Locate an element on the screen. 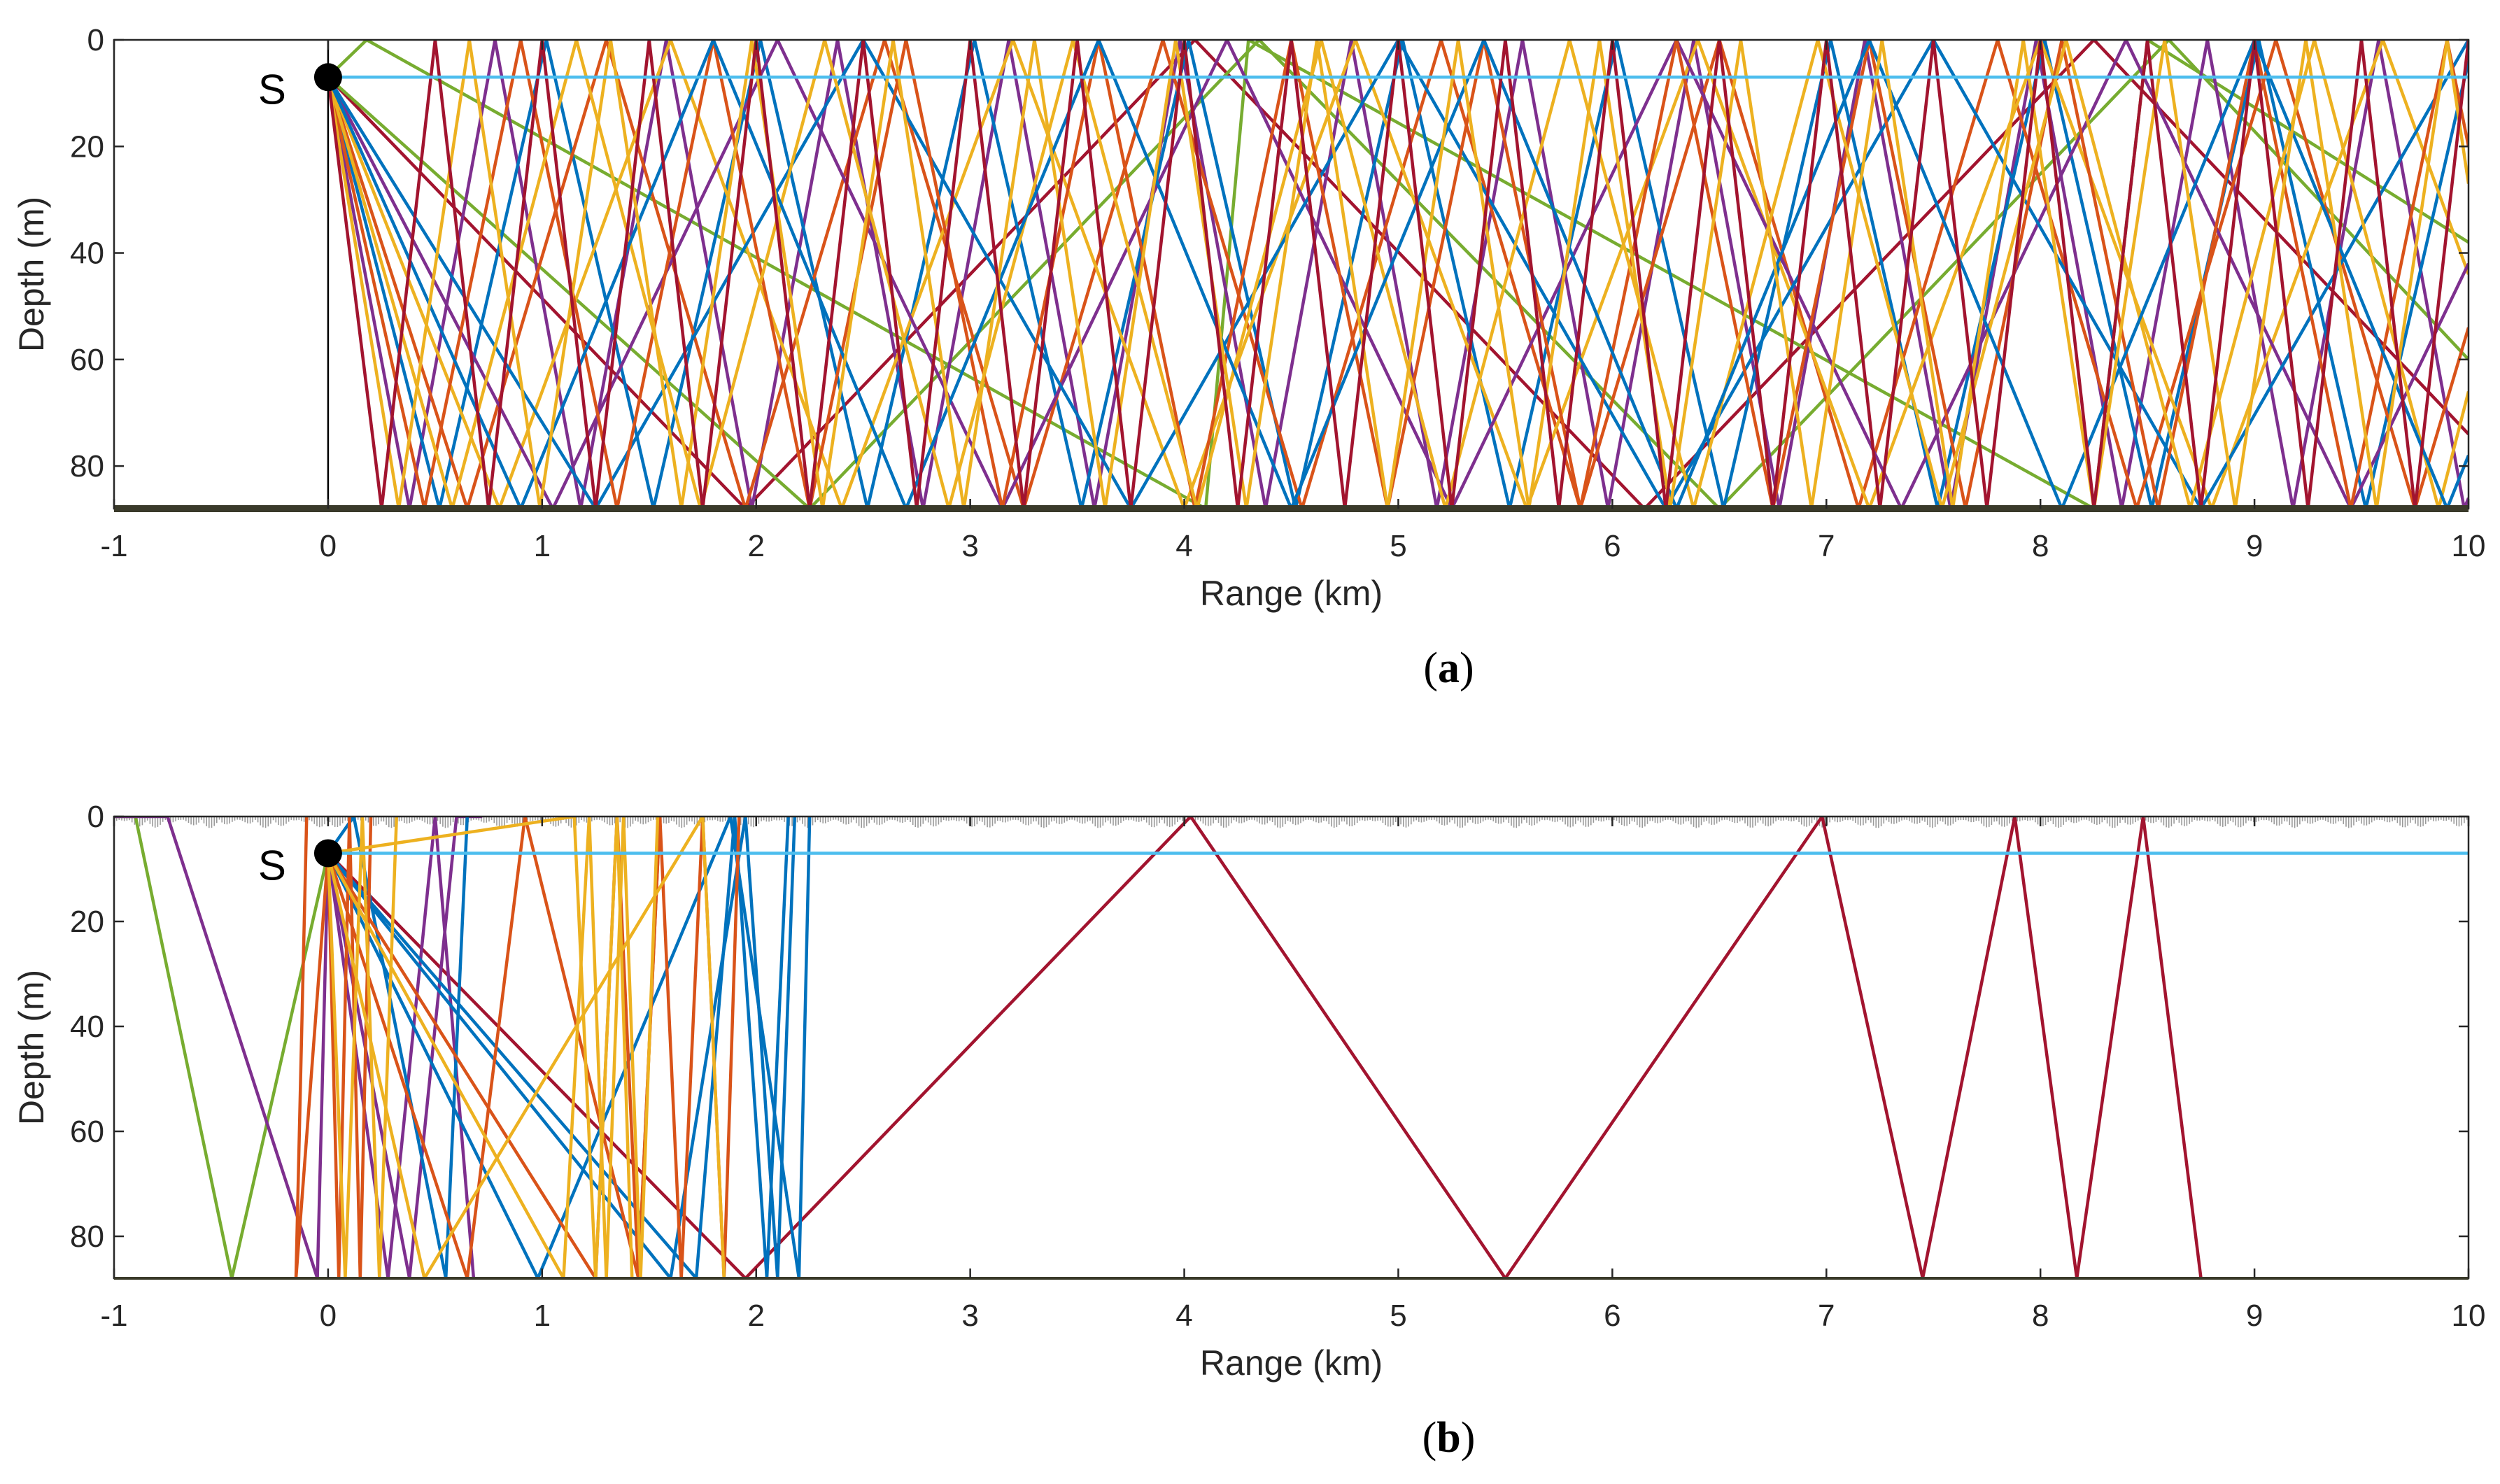 The image size is (2500, 1484). panel-a-caption-close: ) is located at coordinates (1467, 668).